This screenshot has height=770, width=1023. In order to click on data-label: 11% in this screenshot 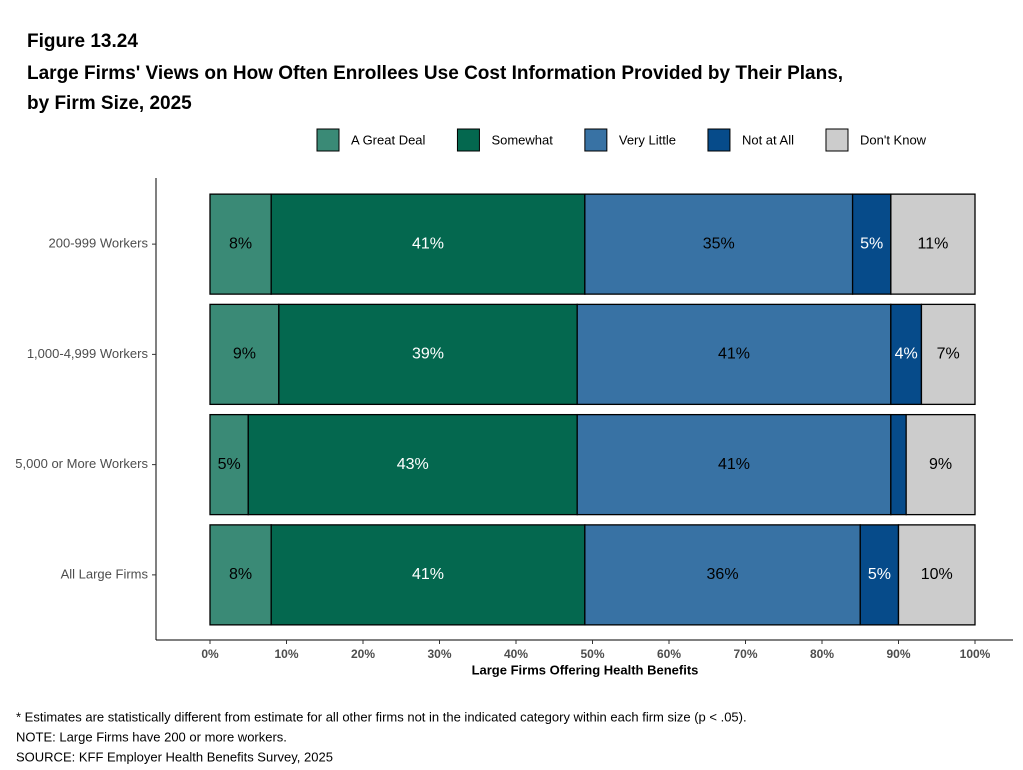, I will do `click(933, 243)`.